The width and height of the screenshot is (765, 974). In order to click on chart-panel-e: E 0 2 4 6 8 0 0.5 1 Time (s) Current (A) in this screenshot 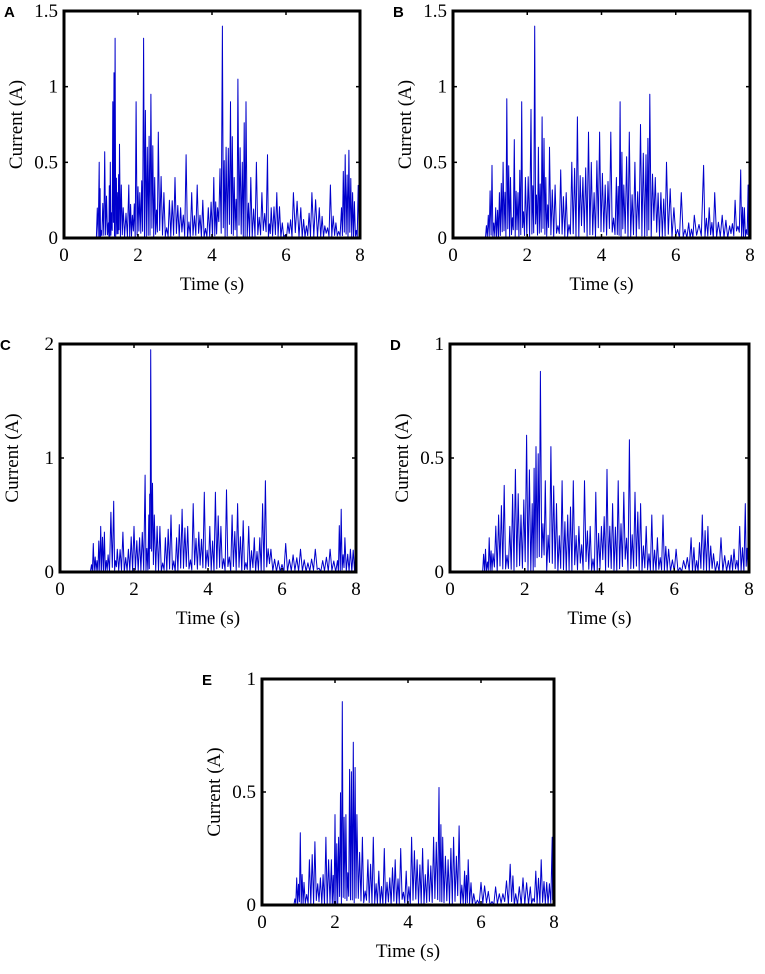, I will do `click(380, 815)`.